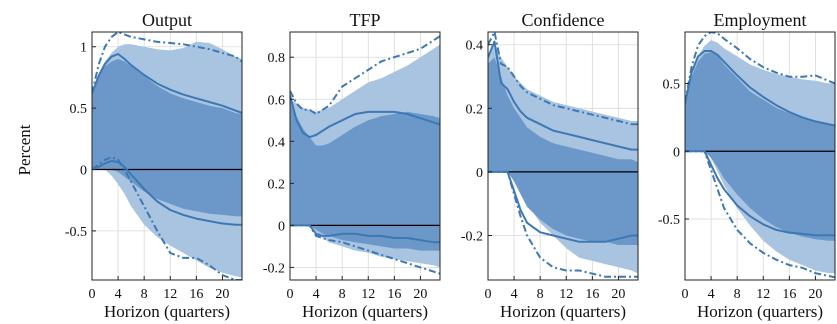  Describe the element at coordinates (83, 48) in the screenshot. I see `y-tick-label: 1` at that location.